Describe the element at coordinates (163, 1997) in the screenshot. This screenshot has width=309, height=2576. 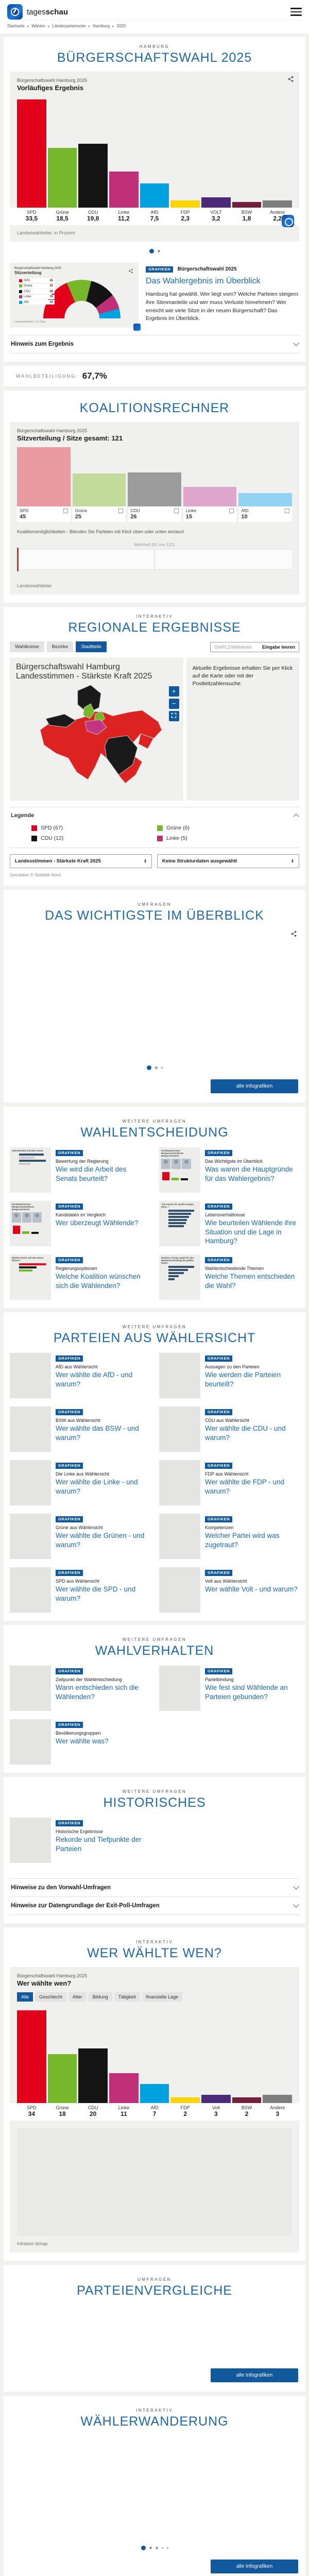
I see `tab-finanzielle-lage: finanzielle Lage` at that location.